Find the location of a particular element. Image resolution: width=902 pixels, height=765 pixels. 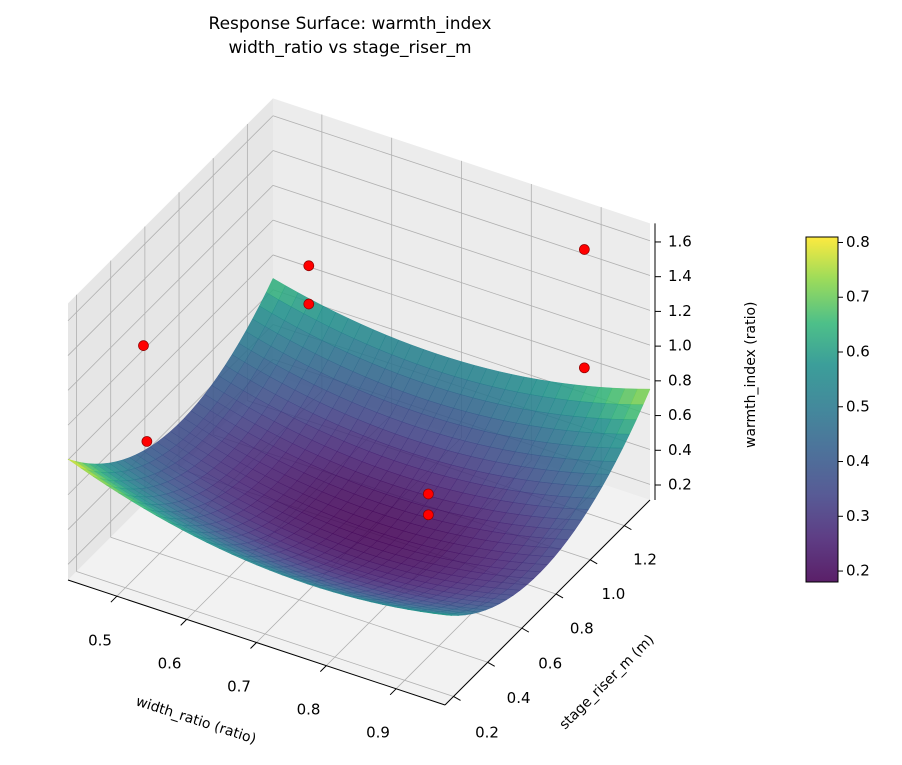

x-tick-label: 0.5 is located at coordinates (100, 641).